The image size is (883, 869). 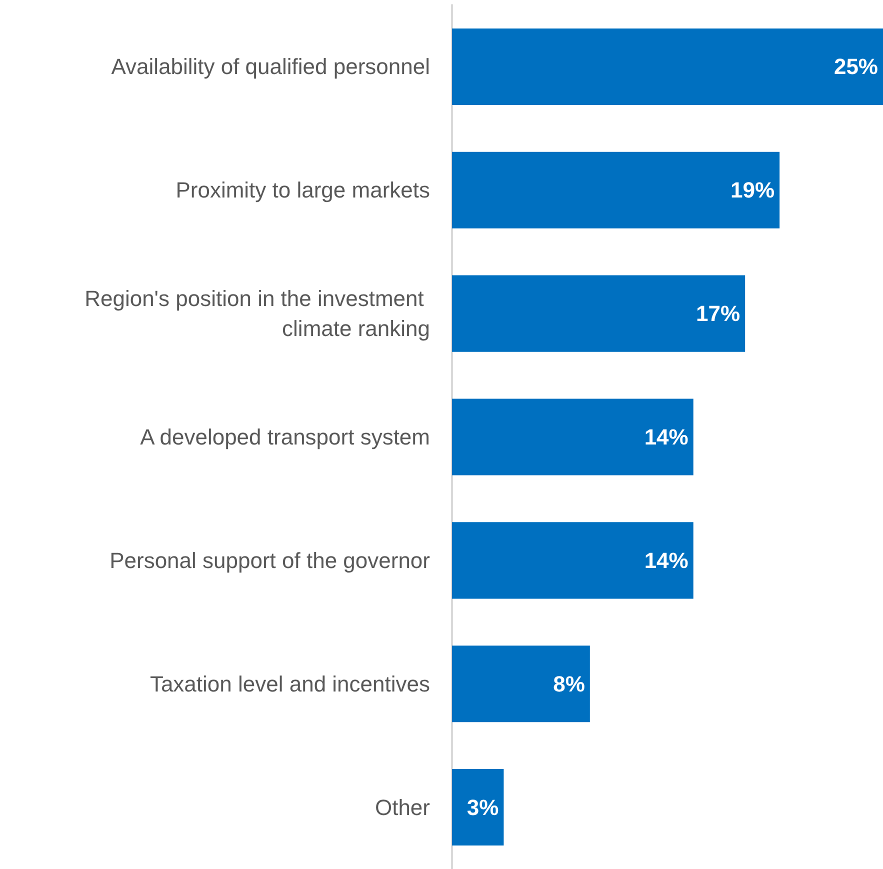 I want to click on data-label: 17%, so click(x=718, y=313).